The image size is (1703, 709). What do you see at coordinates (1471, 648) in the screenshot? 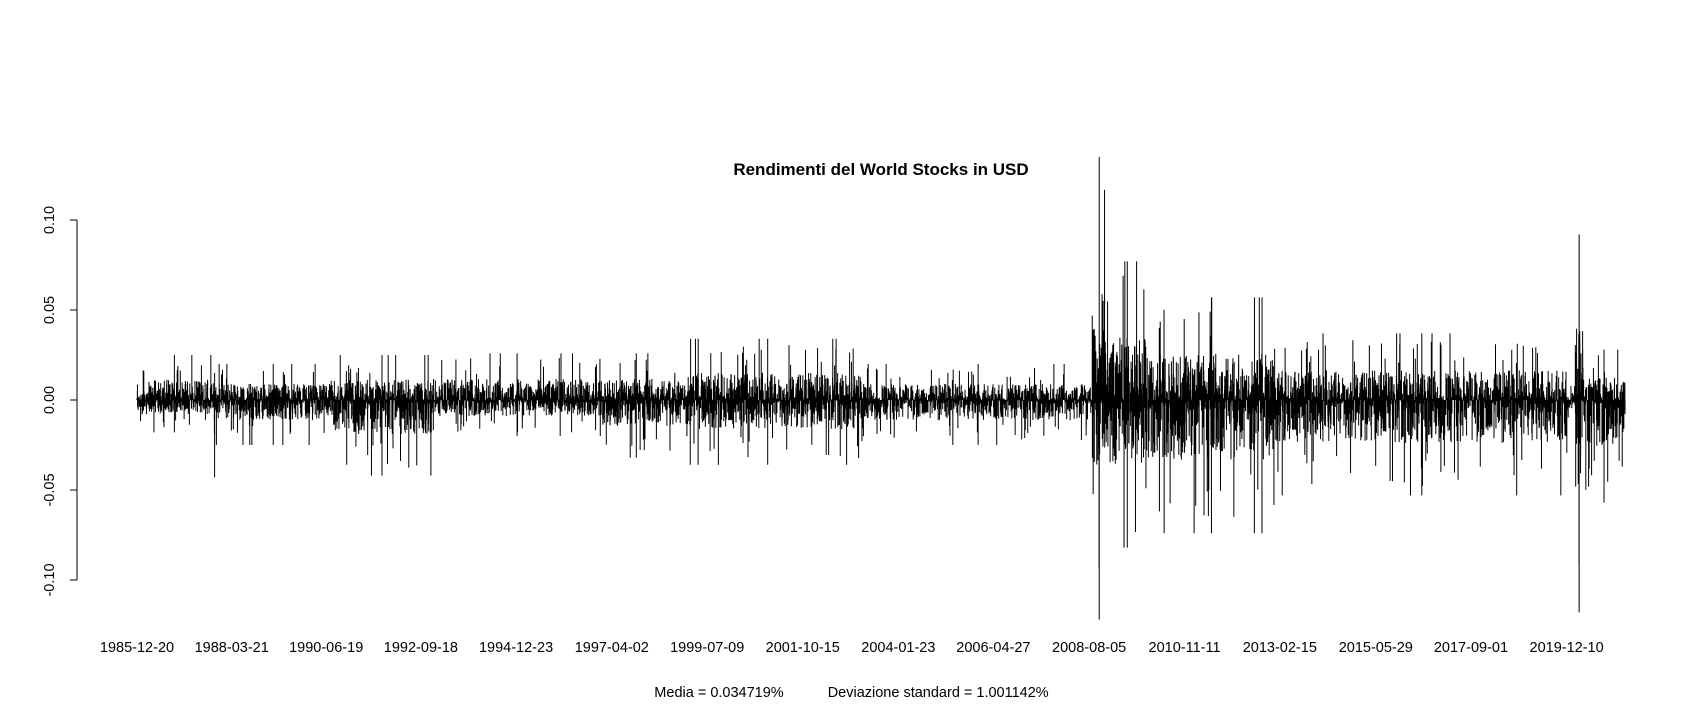
I see `x-tick-label: 2017-09-01` at bounding box center [1471, 648].